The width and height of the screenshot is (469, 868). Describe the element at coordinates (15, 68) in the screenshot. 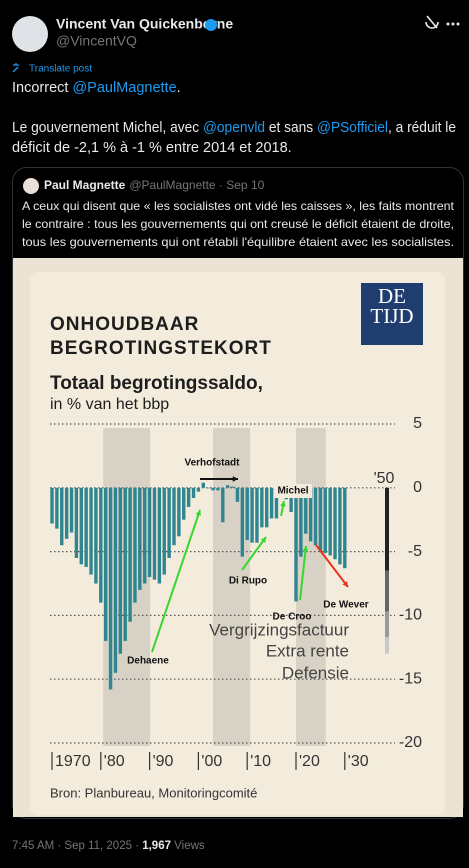

I see `translate-icon` at that location.